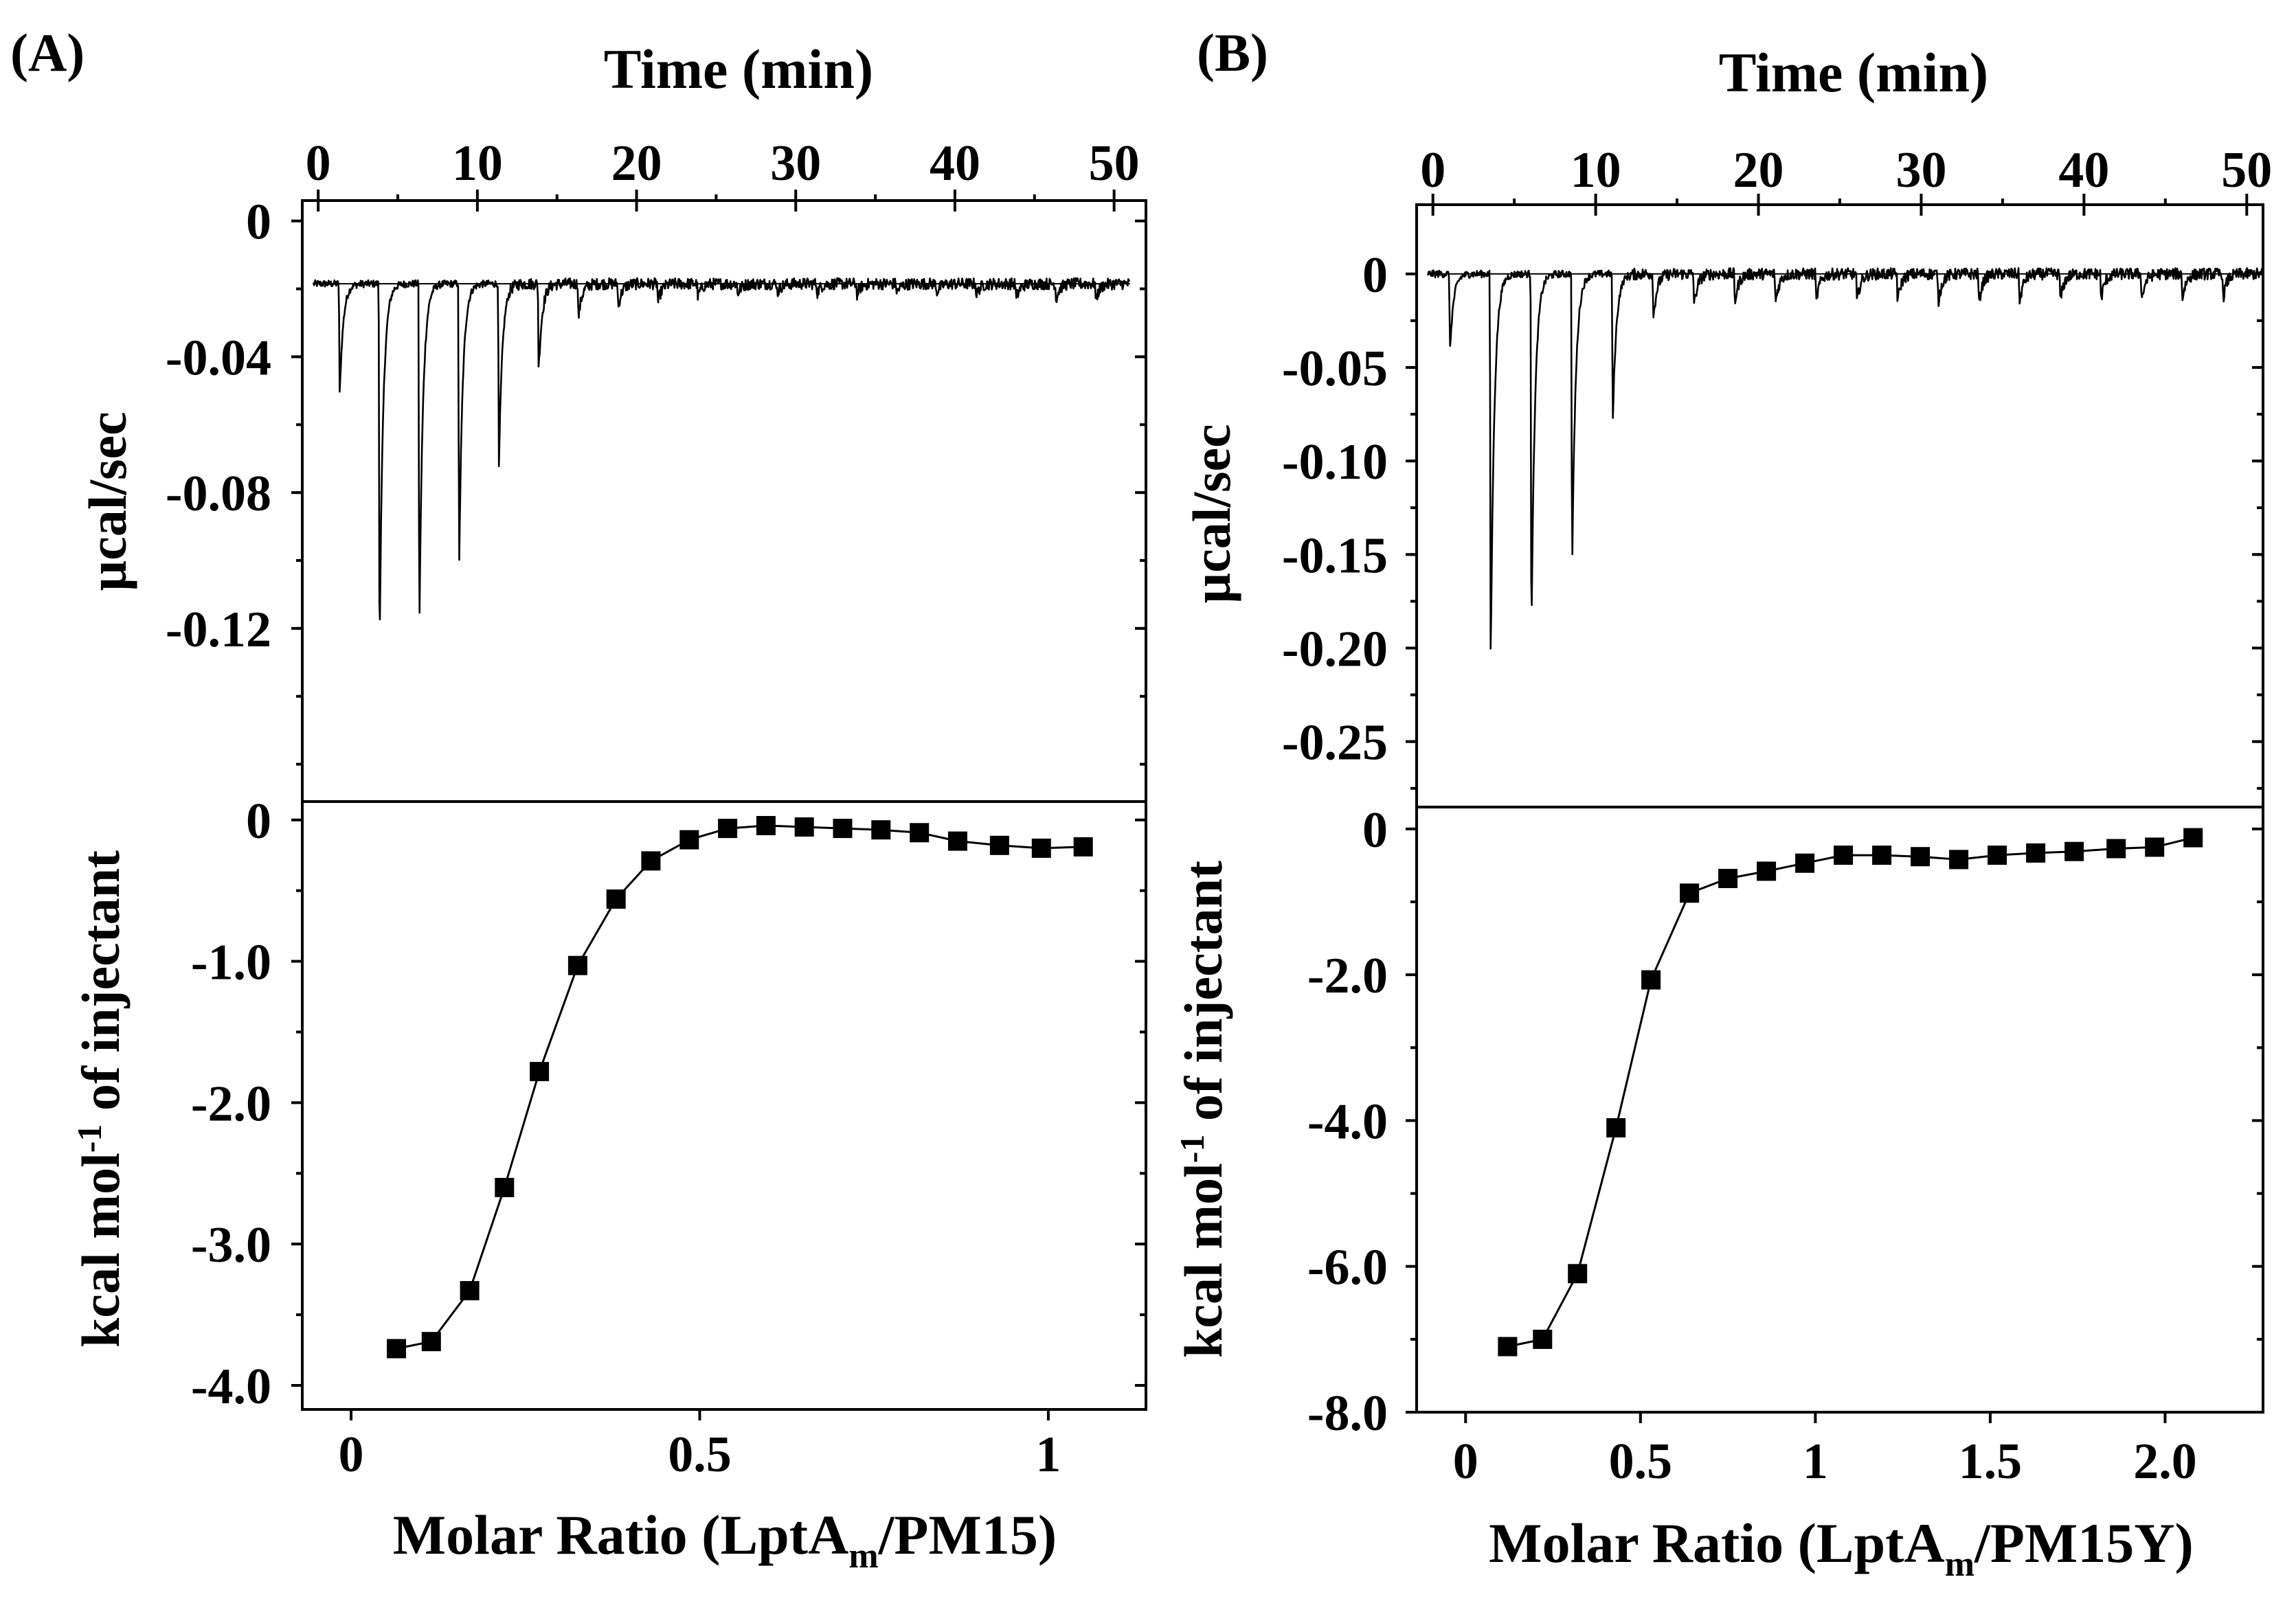 This screenshot has width=2296, height=1610. Describe the element at coordinates (219, 494) in the screenshot. I see `panel-a-top-ytick-label: -0.08` at that location.